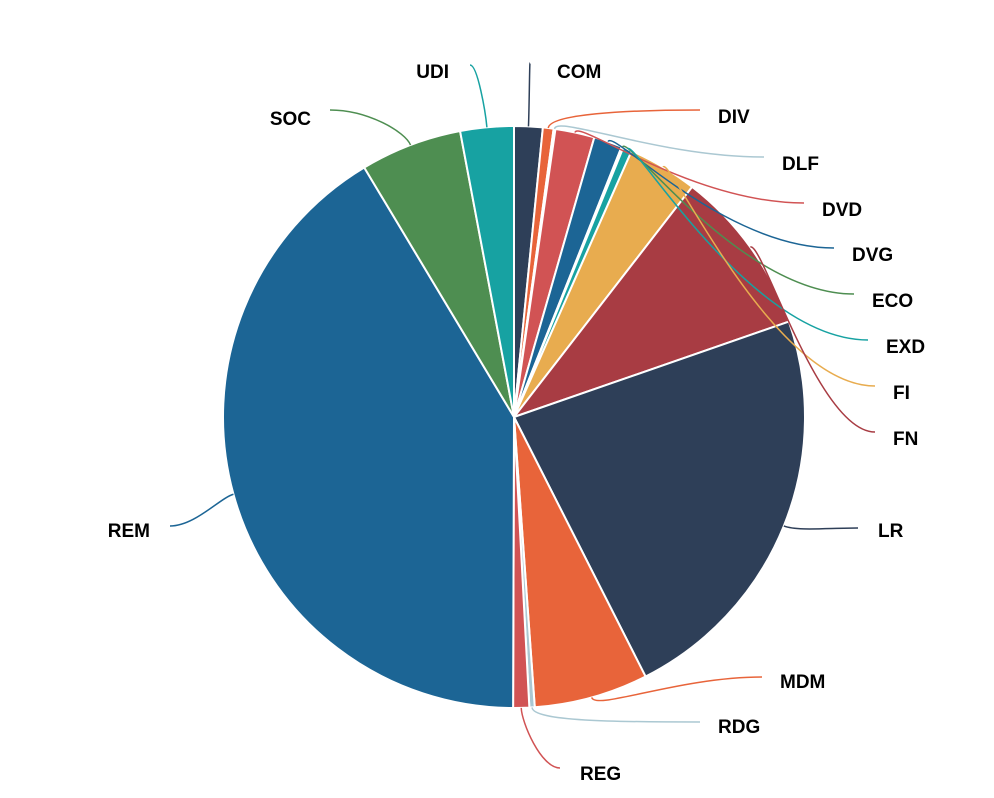  What do you see at coordinates (739, 727) in the screenshot?
I see `slice-label-rdg: RDG` at bounding box center [739, 727].